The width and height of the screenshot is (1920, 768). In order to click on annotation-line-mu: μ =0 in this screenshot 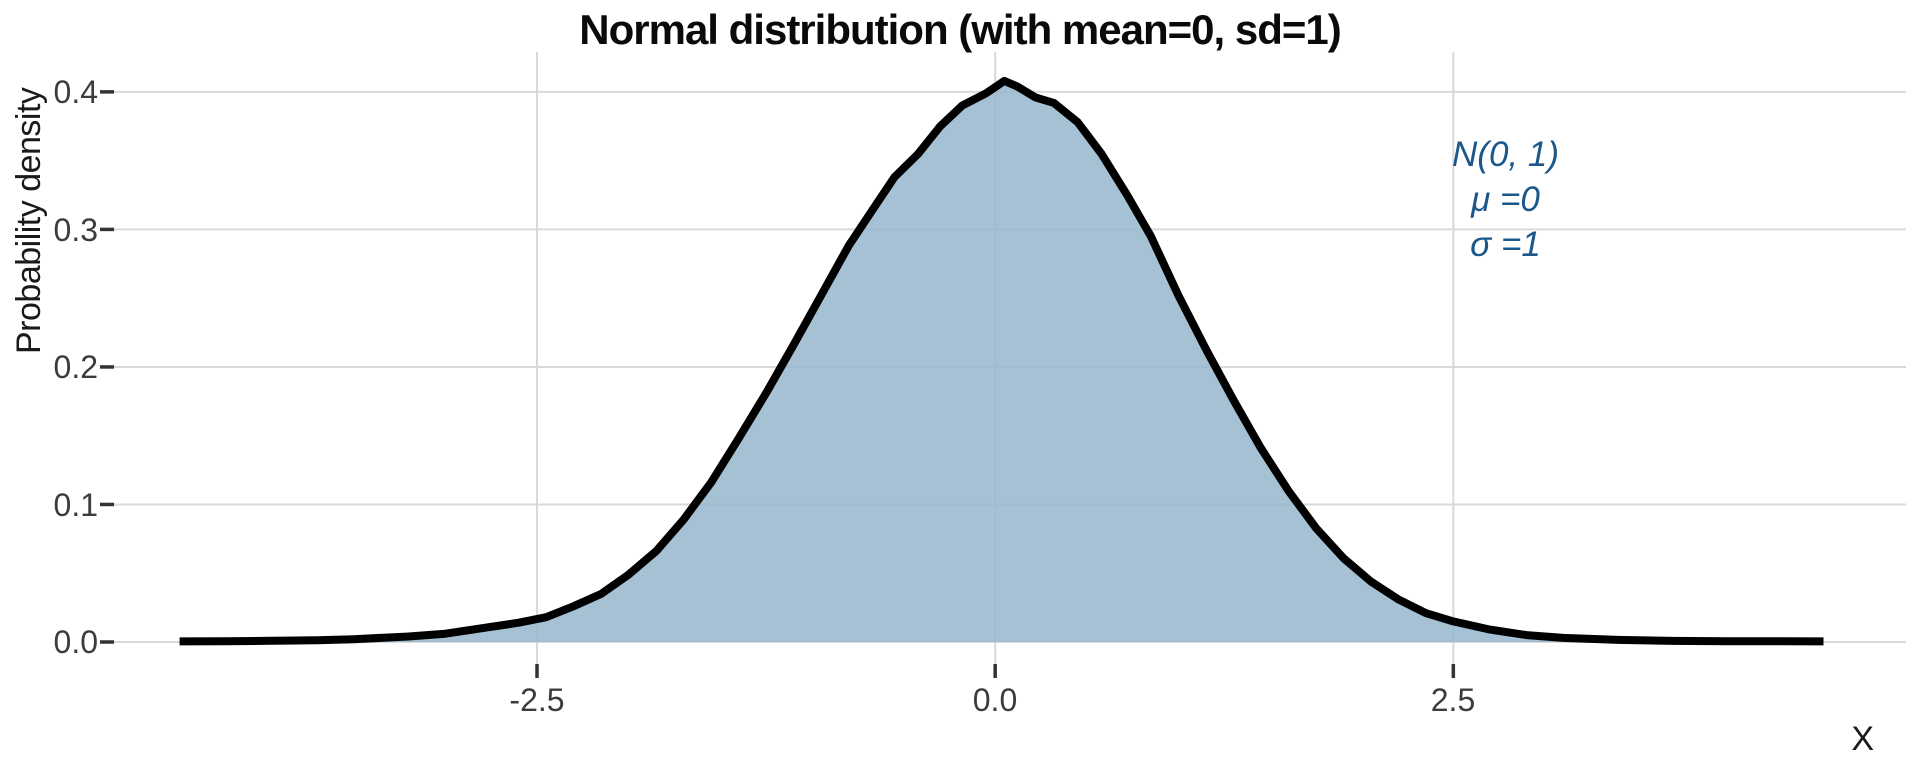, I will do `click(1505, 199)`.